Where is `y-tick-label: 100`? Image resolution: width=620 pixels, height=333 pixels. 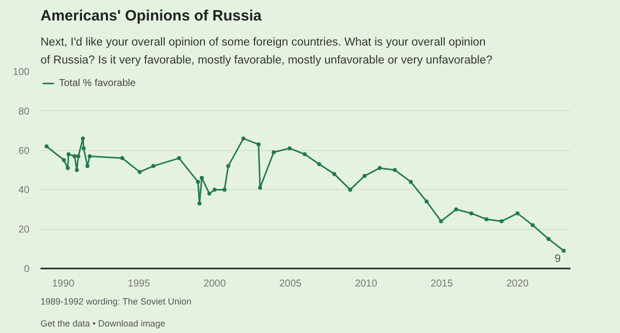
y-tick-label: 100 is located at coordinates (21, 72).